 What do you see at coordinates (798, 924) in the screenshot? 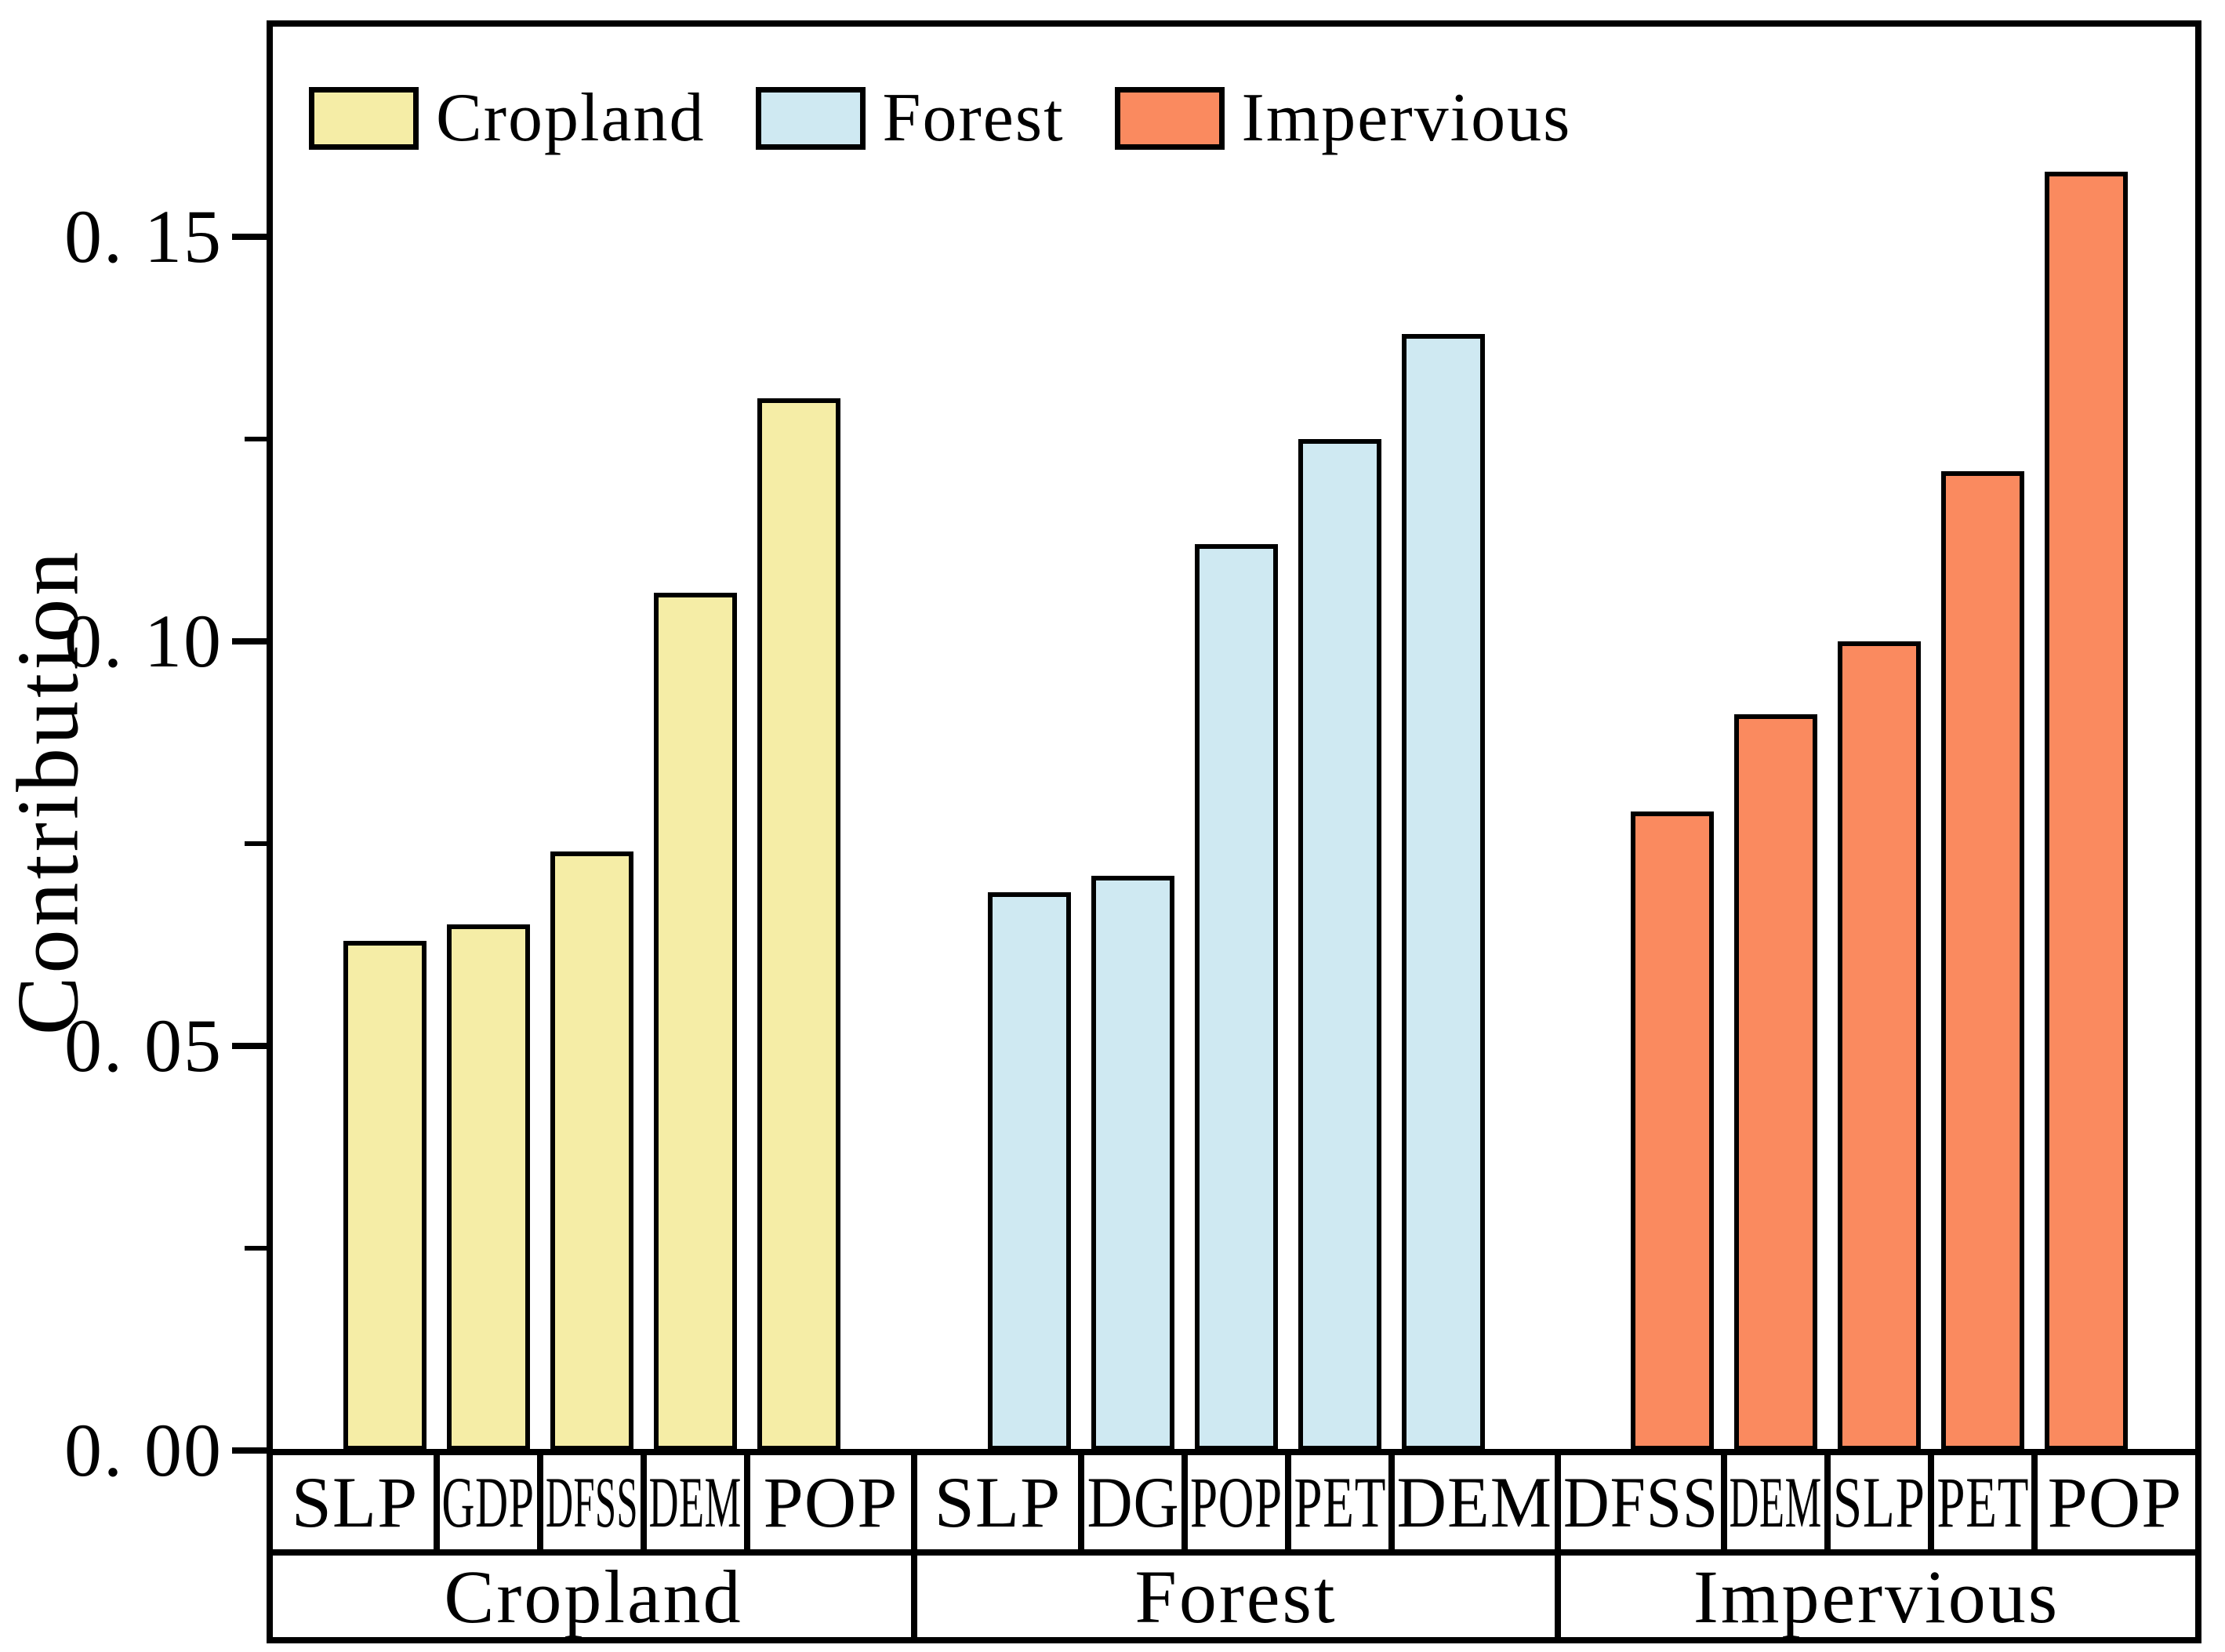
I see `bar-cropland-pop` at bounding box center [798, 924].